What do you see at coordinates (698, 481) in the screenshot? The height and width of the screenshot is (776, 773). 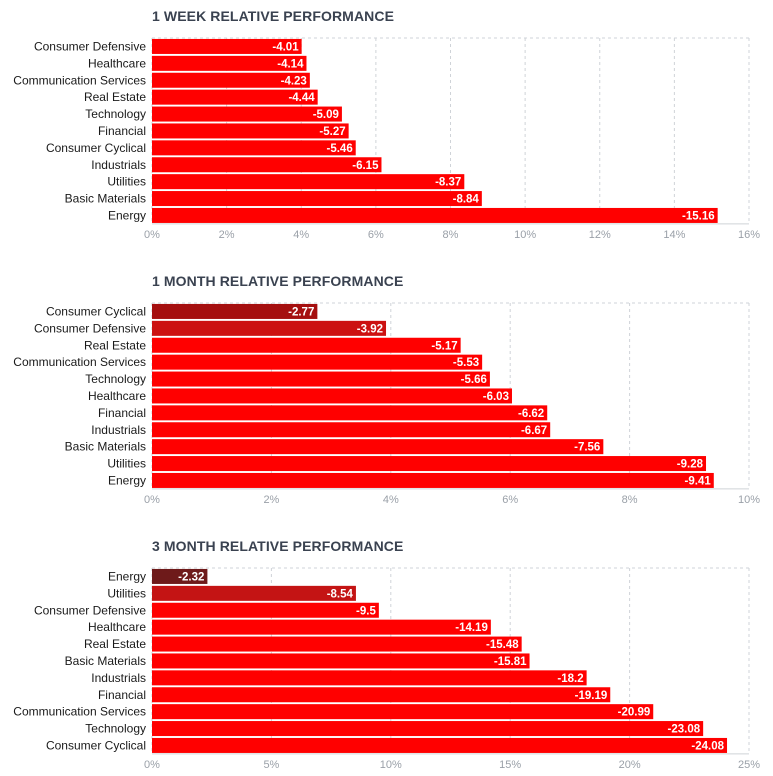 I see `value-label: -9.41` at bounding box center [698, 481].